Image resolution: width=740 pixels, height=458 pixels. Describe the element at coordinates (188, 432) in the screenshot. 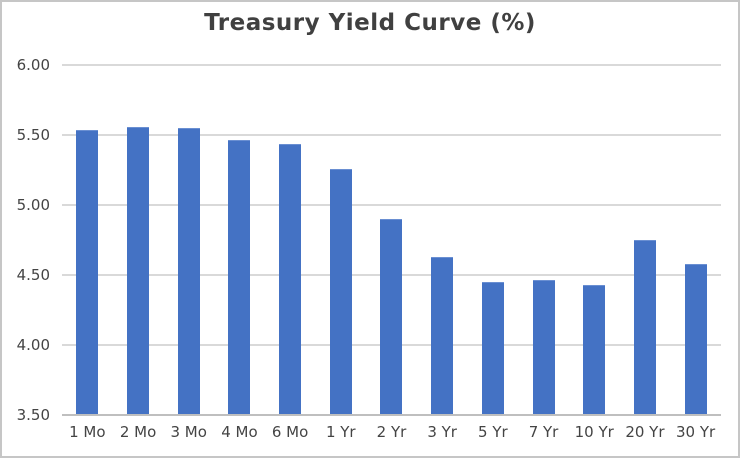

I see `x-tick-label: 3 Mo` at that location.